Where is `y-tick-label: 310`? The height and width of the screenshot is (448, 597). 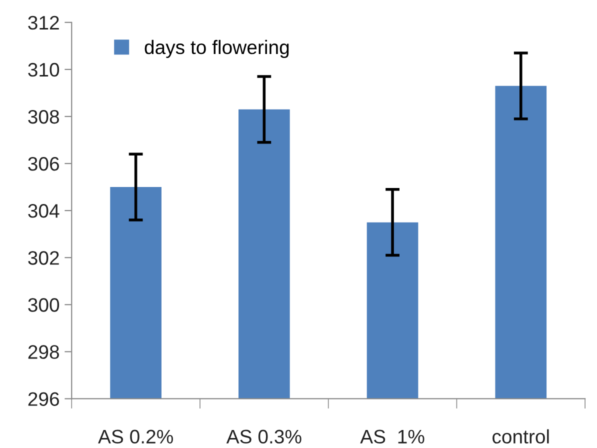 y-tick-label: 310 is located at coordinates (44, 69).